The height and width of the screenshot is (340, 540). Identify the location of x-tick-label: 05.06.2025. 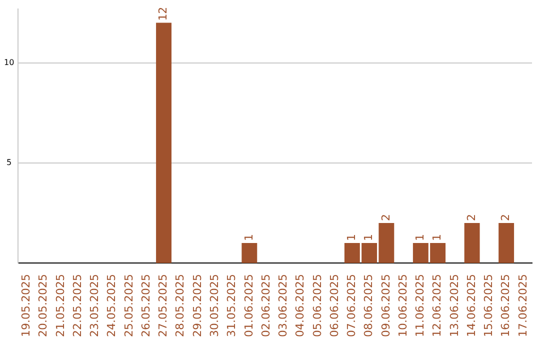
(317, 306).